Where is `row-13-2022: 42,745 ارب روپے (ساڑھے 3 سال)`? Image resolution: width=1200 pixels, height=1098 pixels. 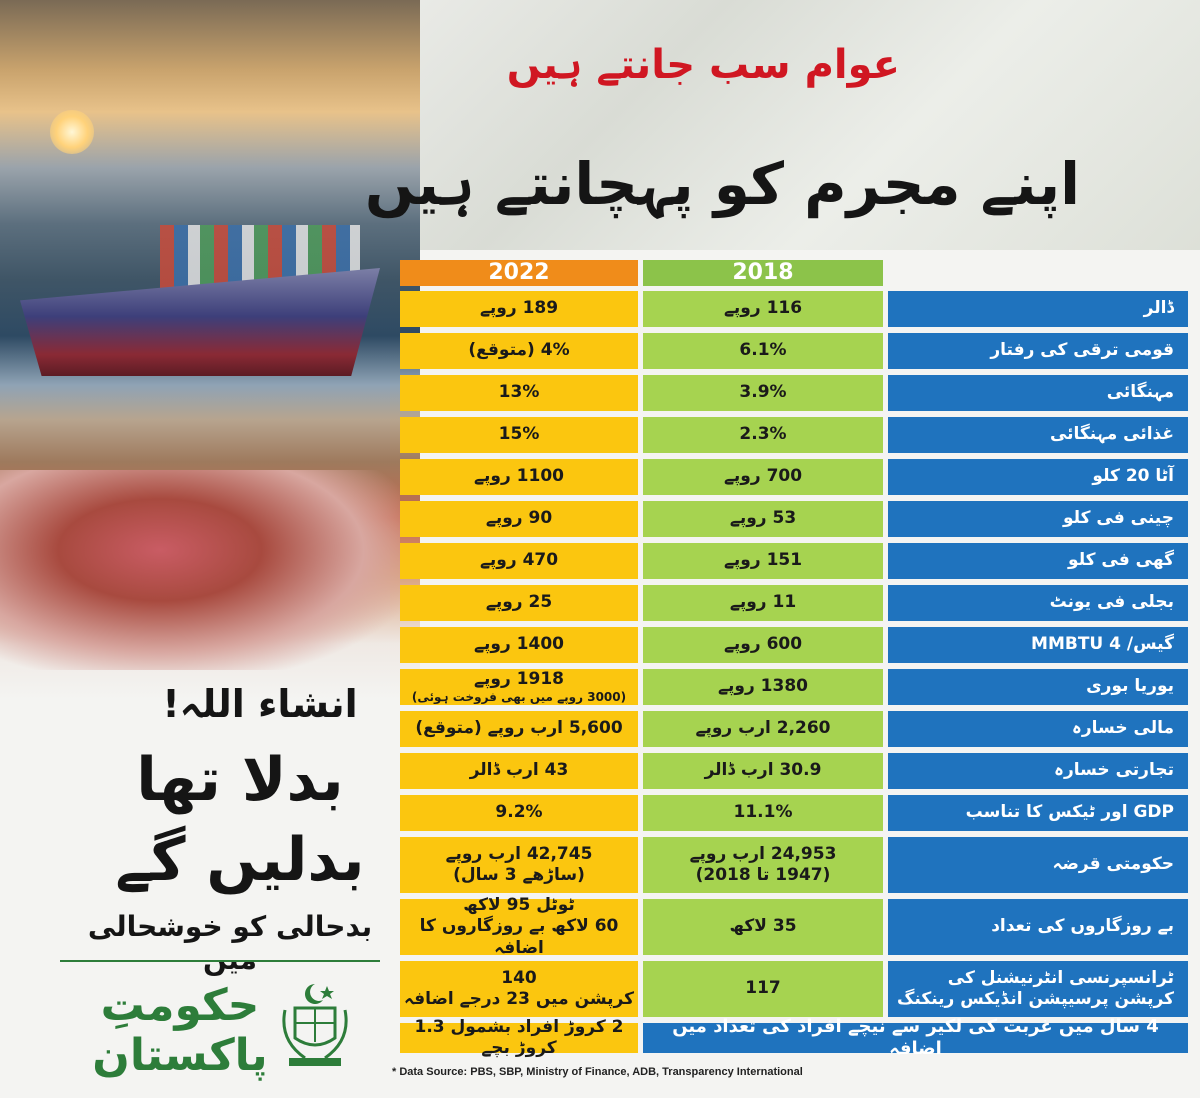
row-13-2022: 42,745 ارب روپے (ساڑھے 3 سال) is located at coordinates (519, 865).